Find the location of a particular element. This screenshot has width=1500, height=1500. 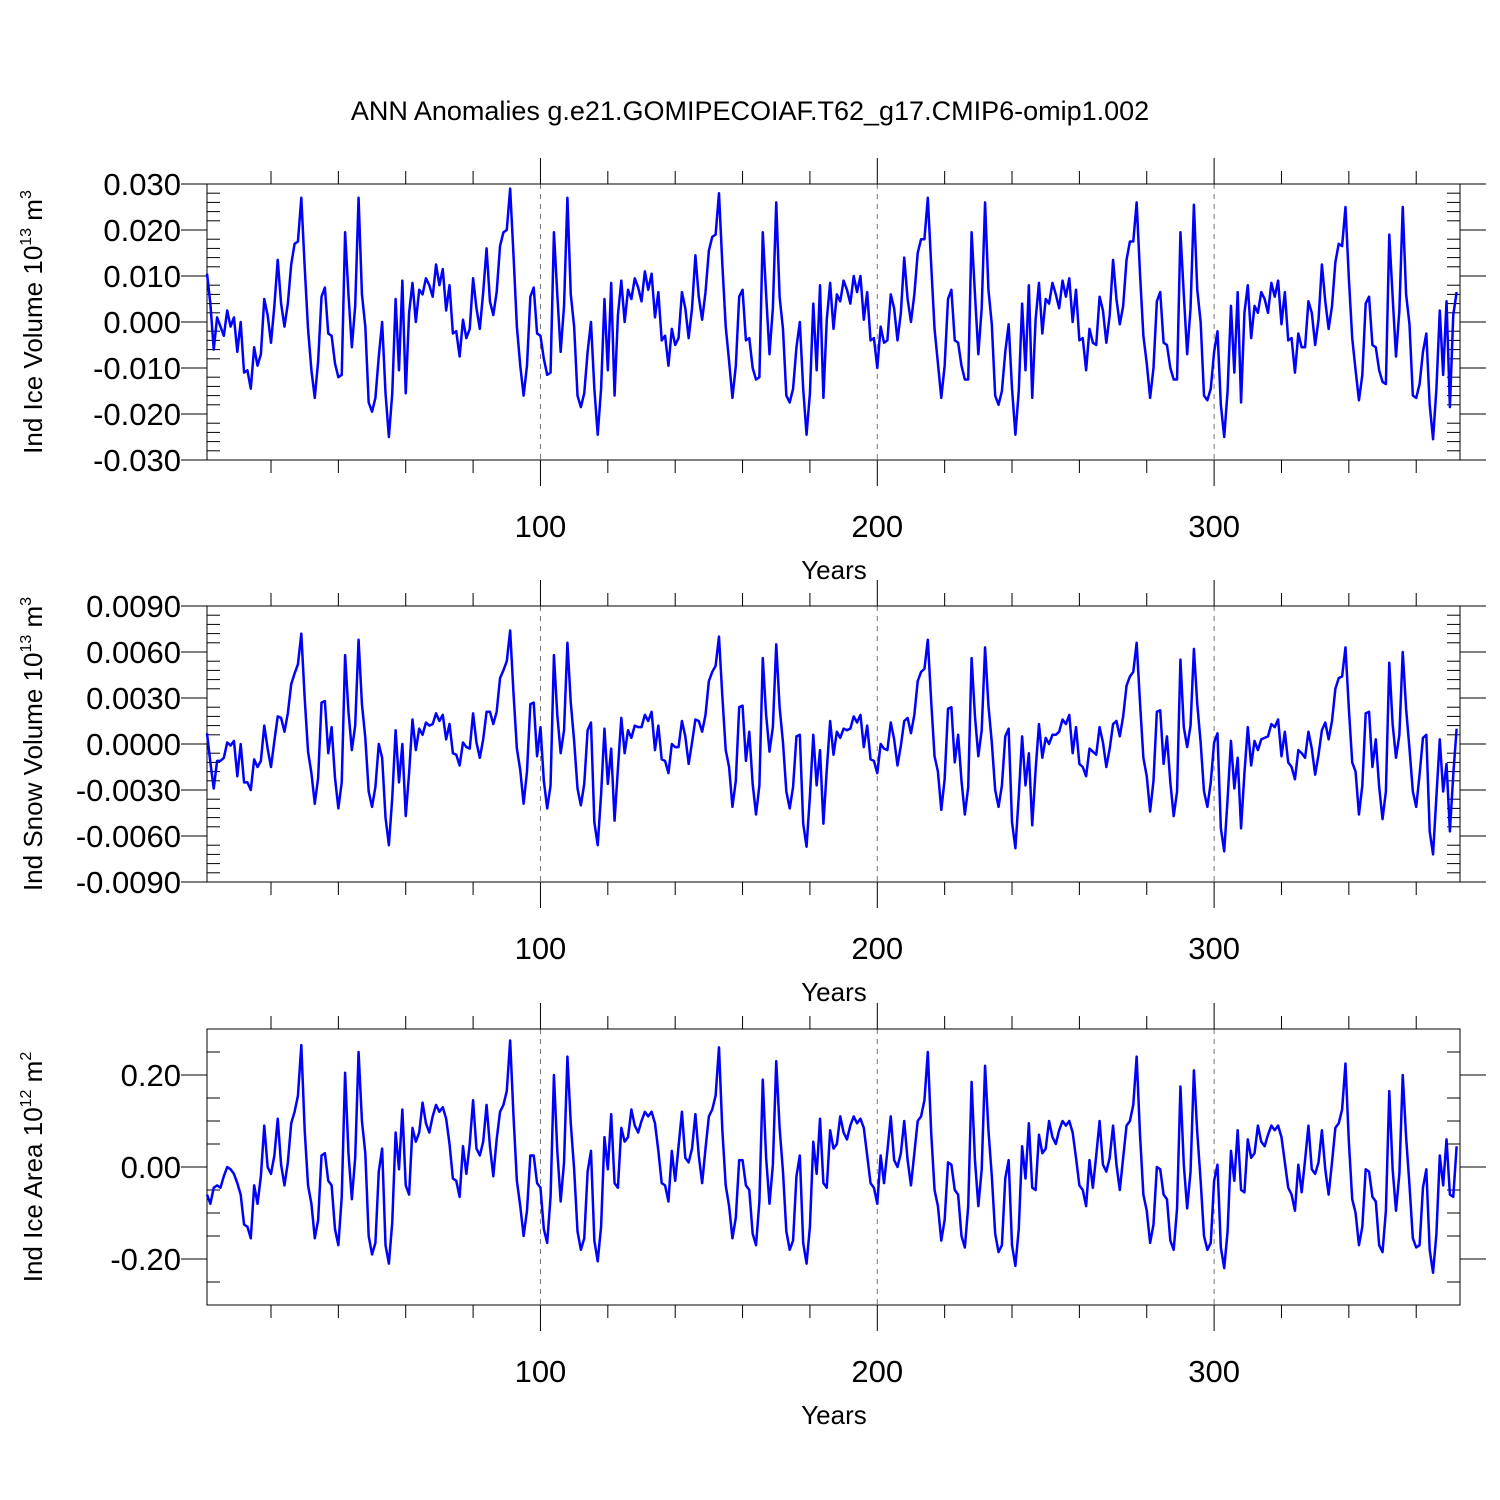

p0-ytick-label: 0.030 is located at coordinates (142, 184).